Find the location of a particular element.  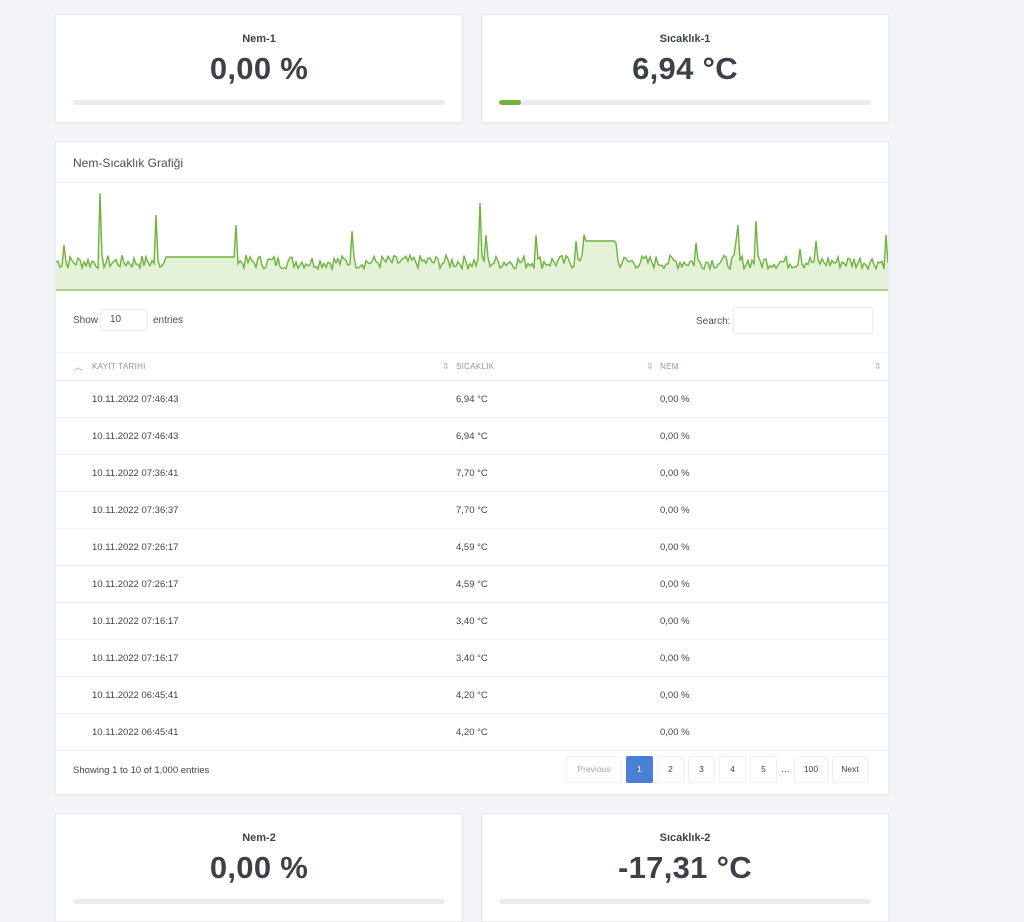

page-size-select: 10 is located at coordinates (124, 320).